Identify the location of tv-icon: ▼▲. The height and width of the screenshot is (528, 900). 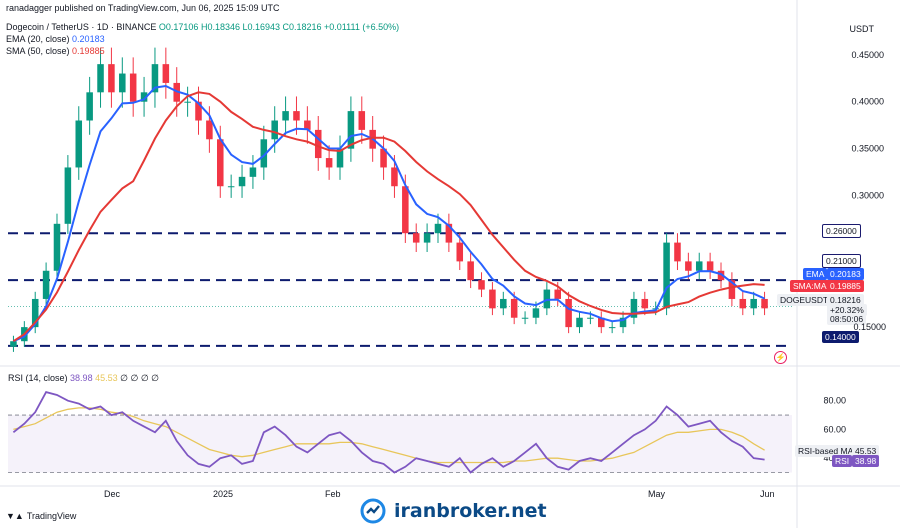
(15, 516).